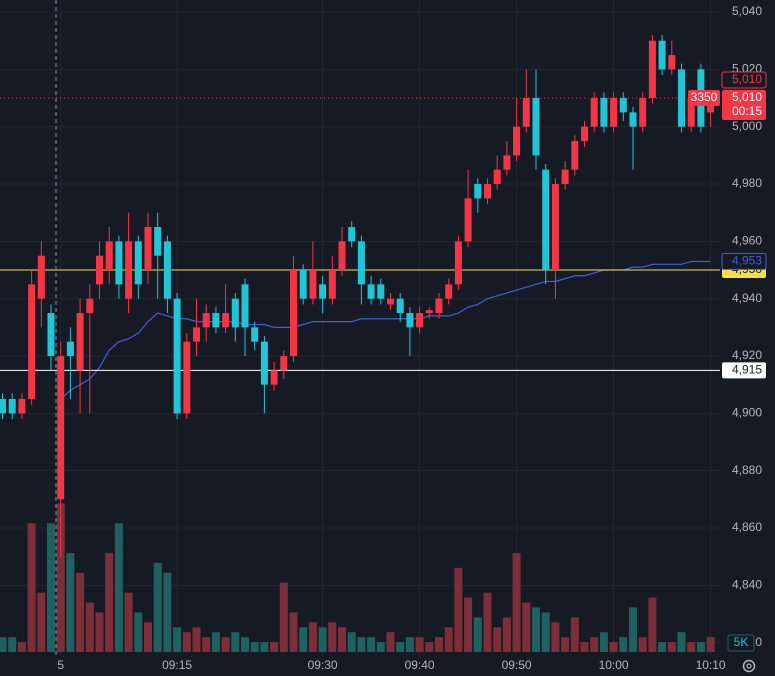 This screenshot has height=676, width=775. Describe the element at coordinates (517, 665) in the screenshot. I see `x-tick-label: 09:50` at that location.